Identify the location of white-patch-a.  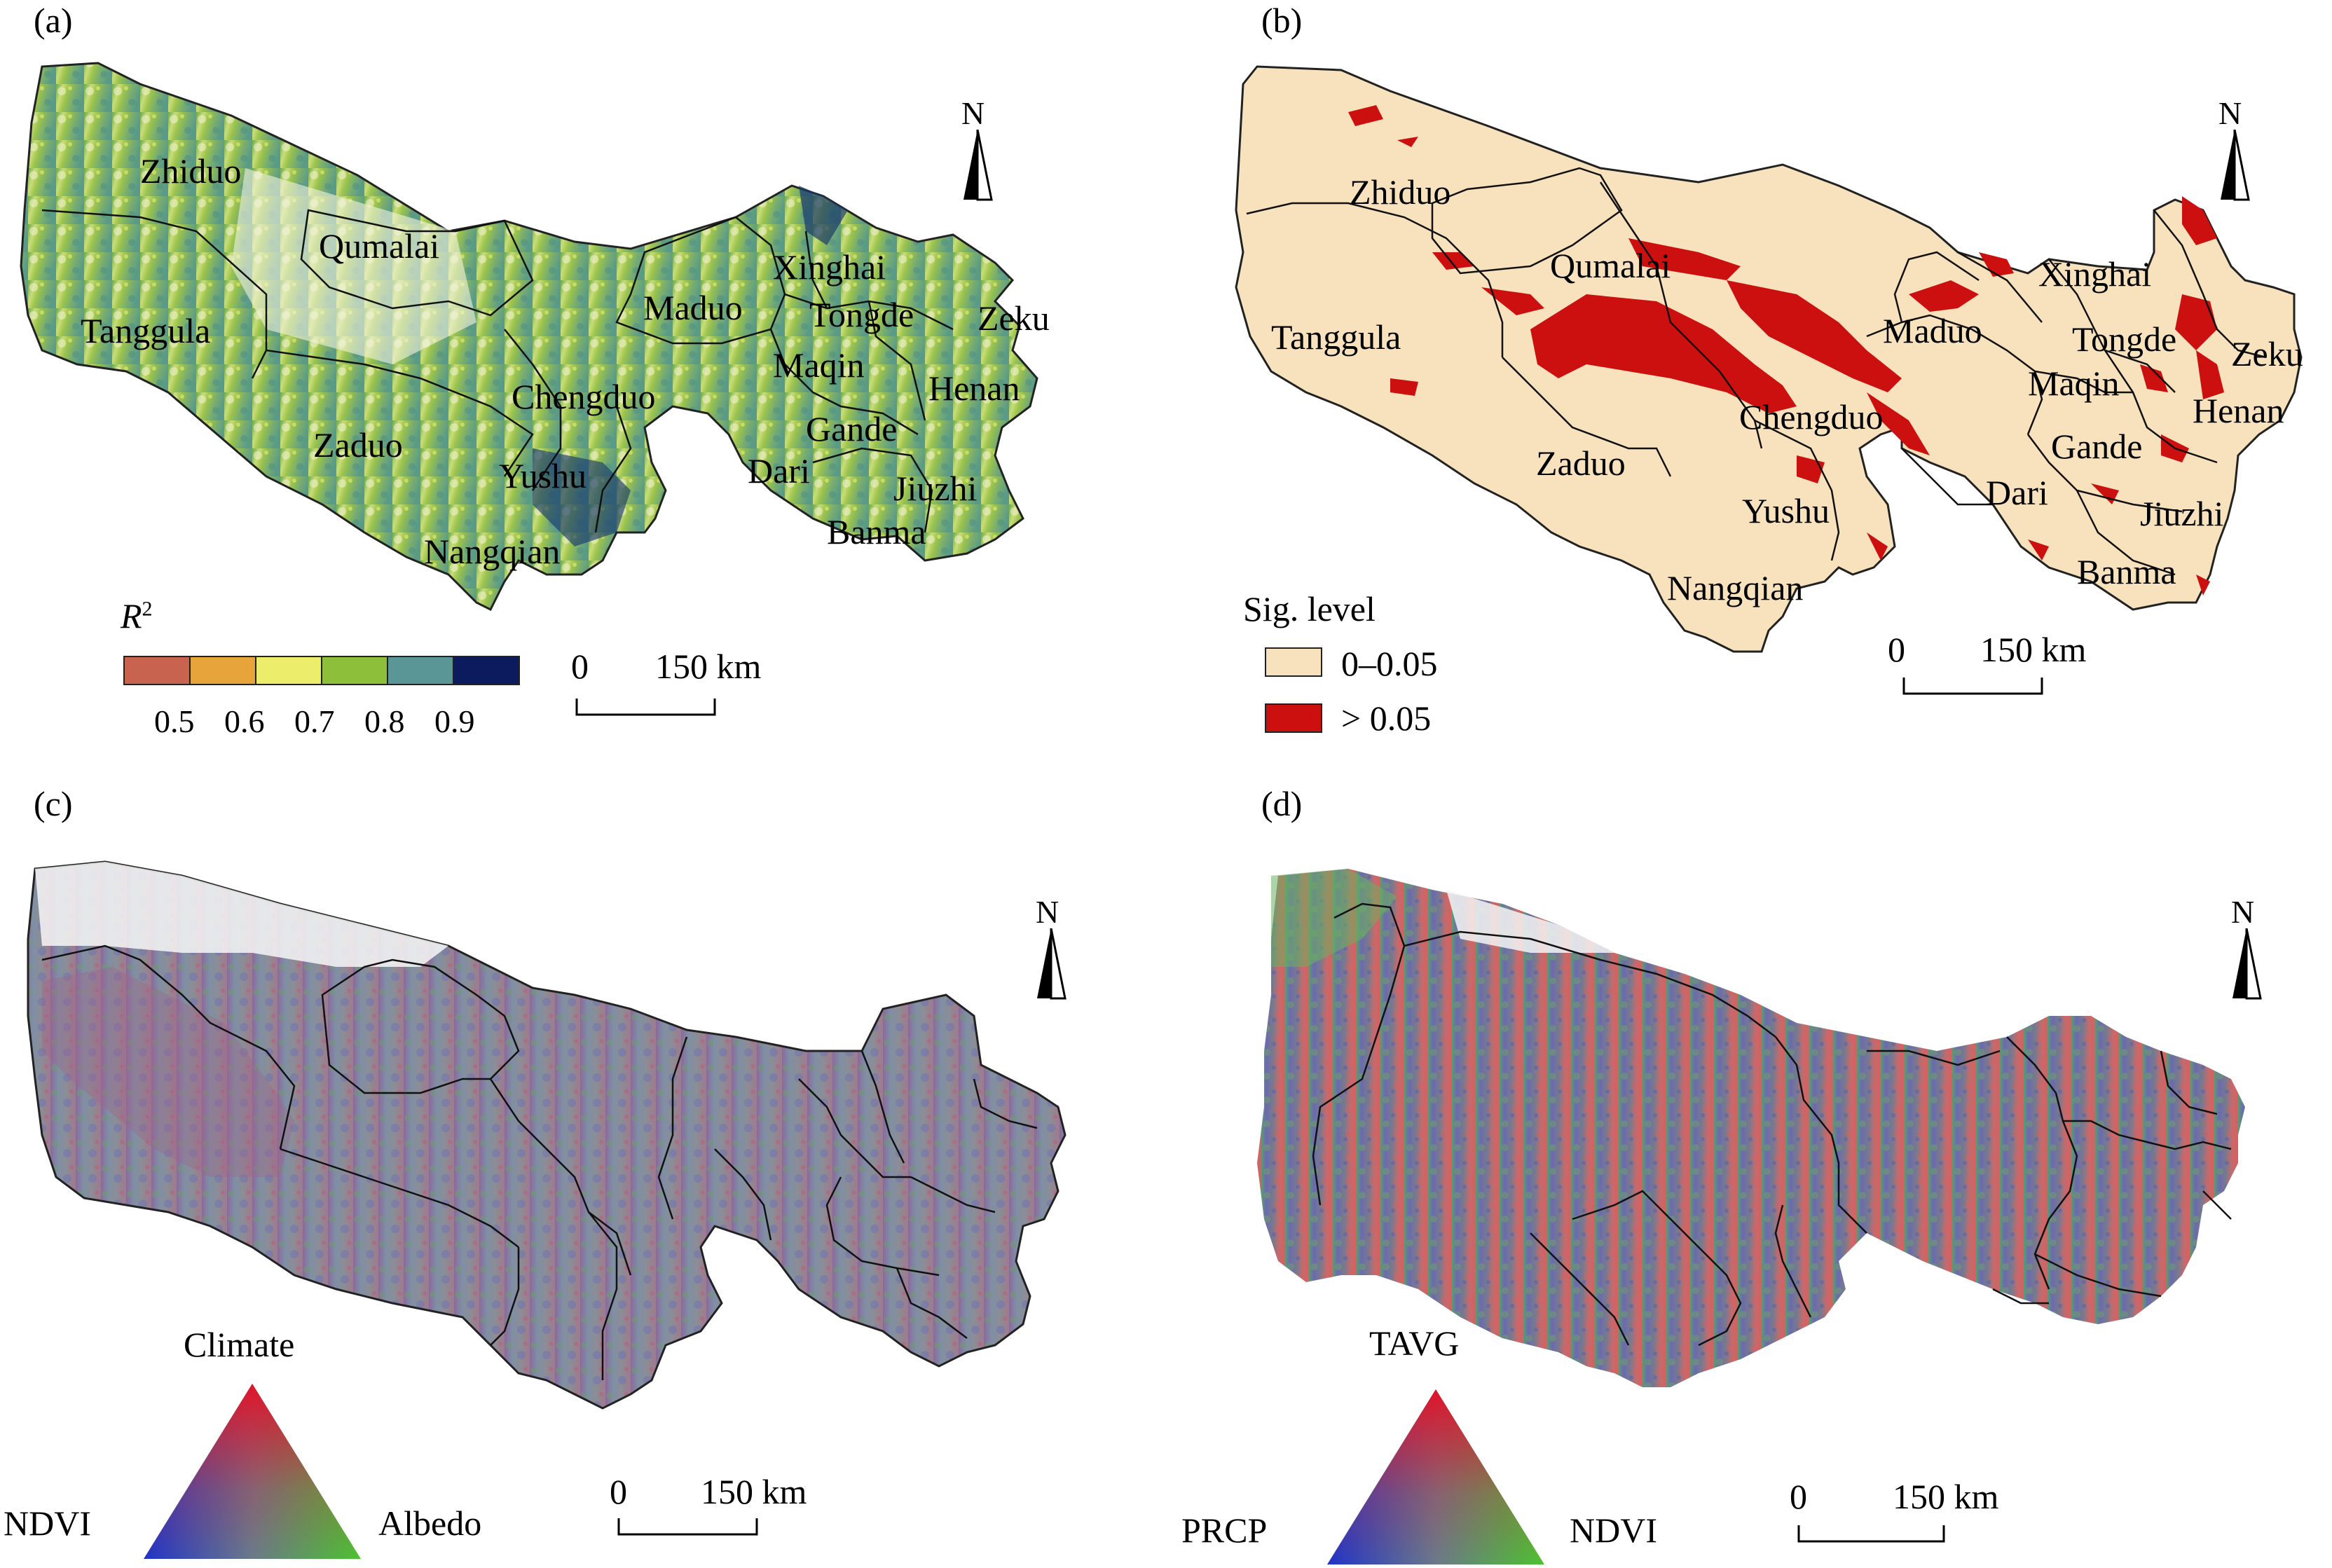
(353, 266).